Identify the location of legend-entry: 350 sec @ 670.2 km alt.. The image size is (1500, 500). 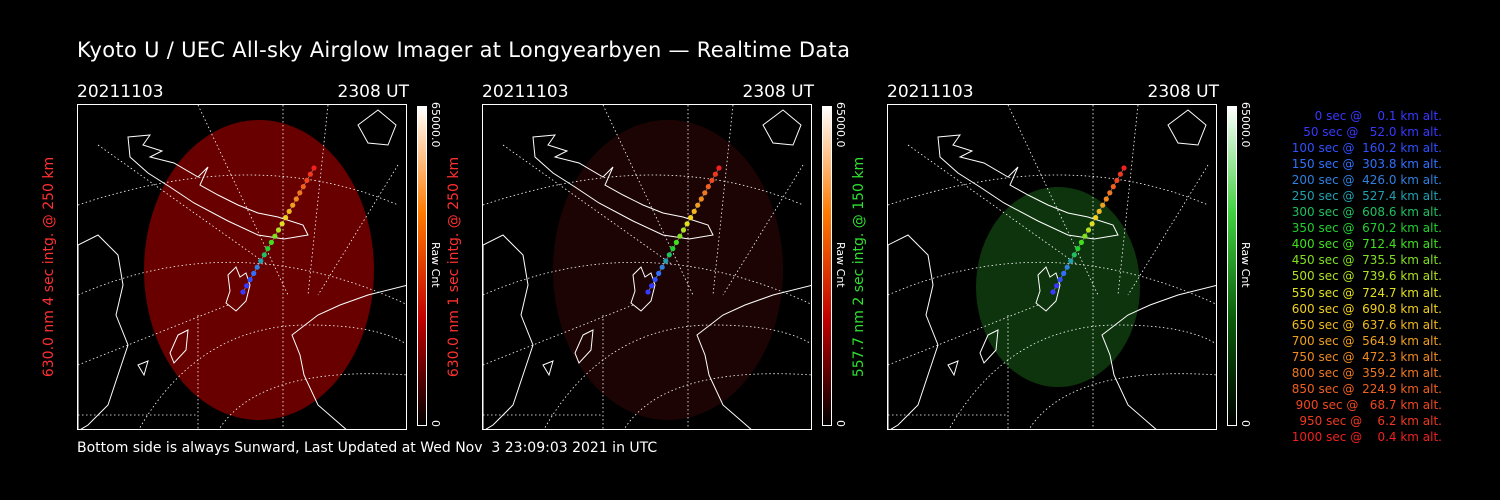
(1364, 228).